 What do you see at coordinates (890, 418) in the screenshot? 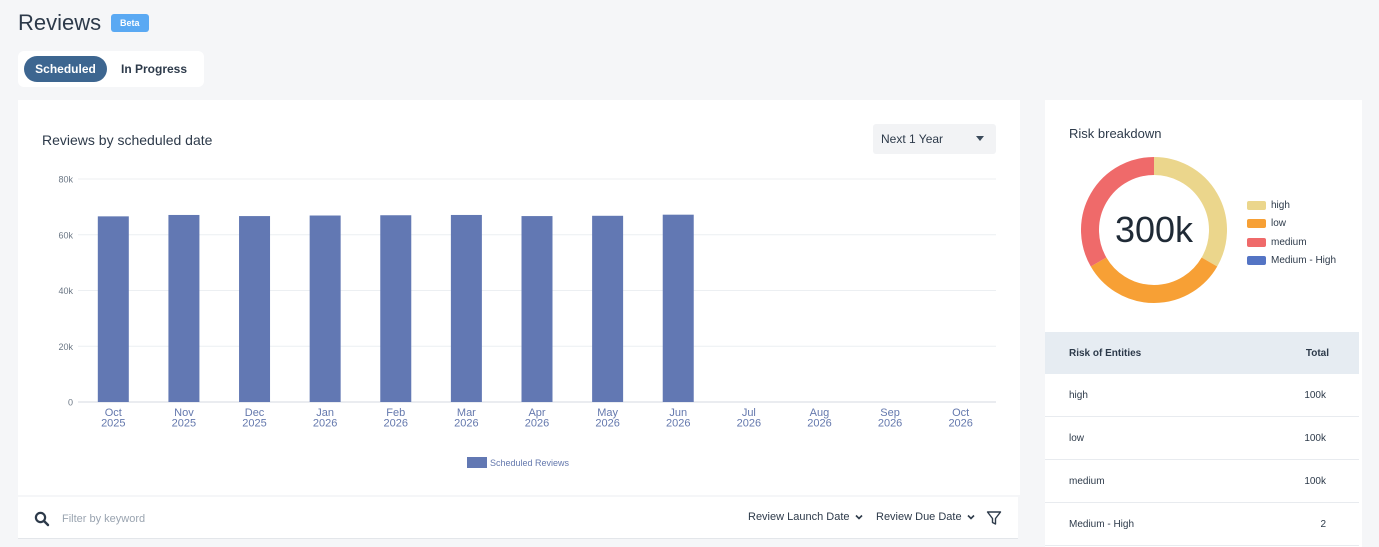
I see `x-tick-label: Sep 2026` at bounding box center [890, 418].